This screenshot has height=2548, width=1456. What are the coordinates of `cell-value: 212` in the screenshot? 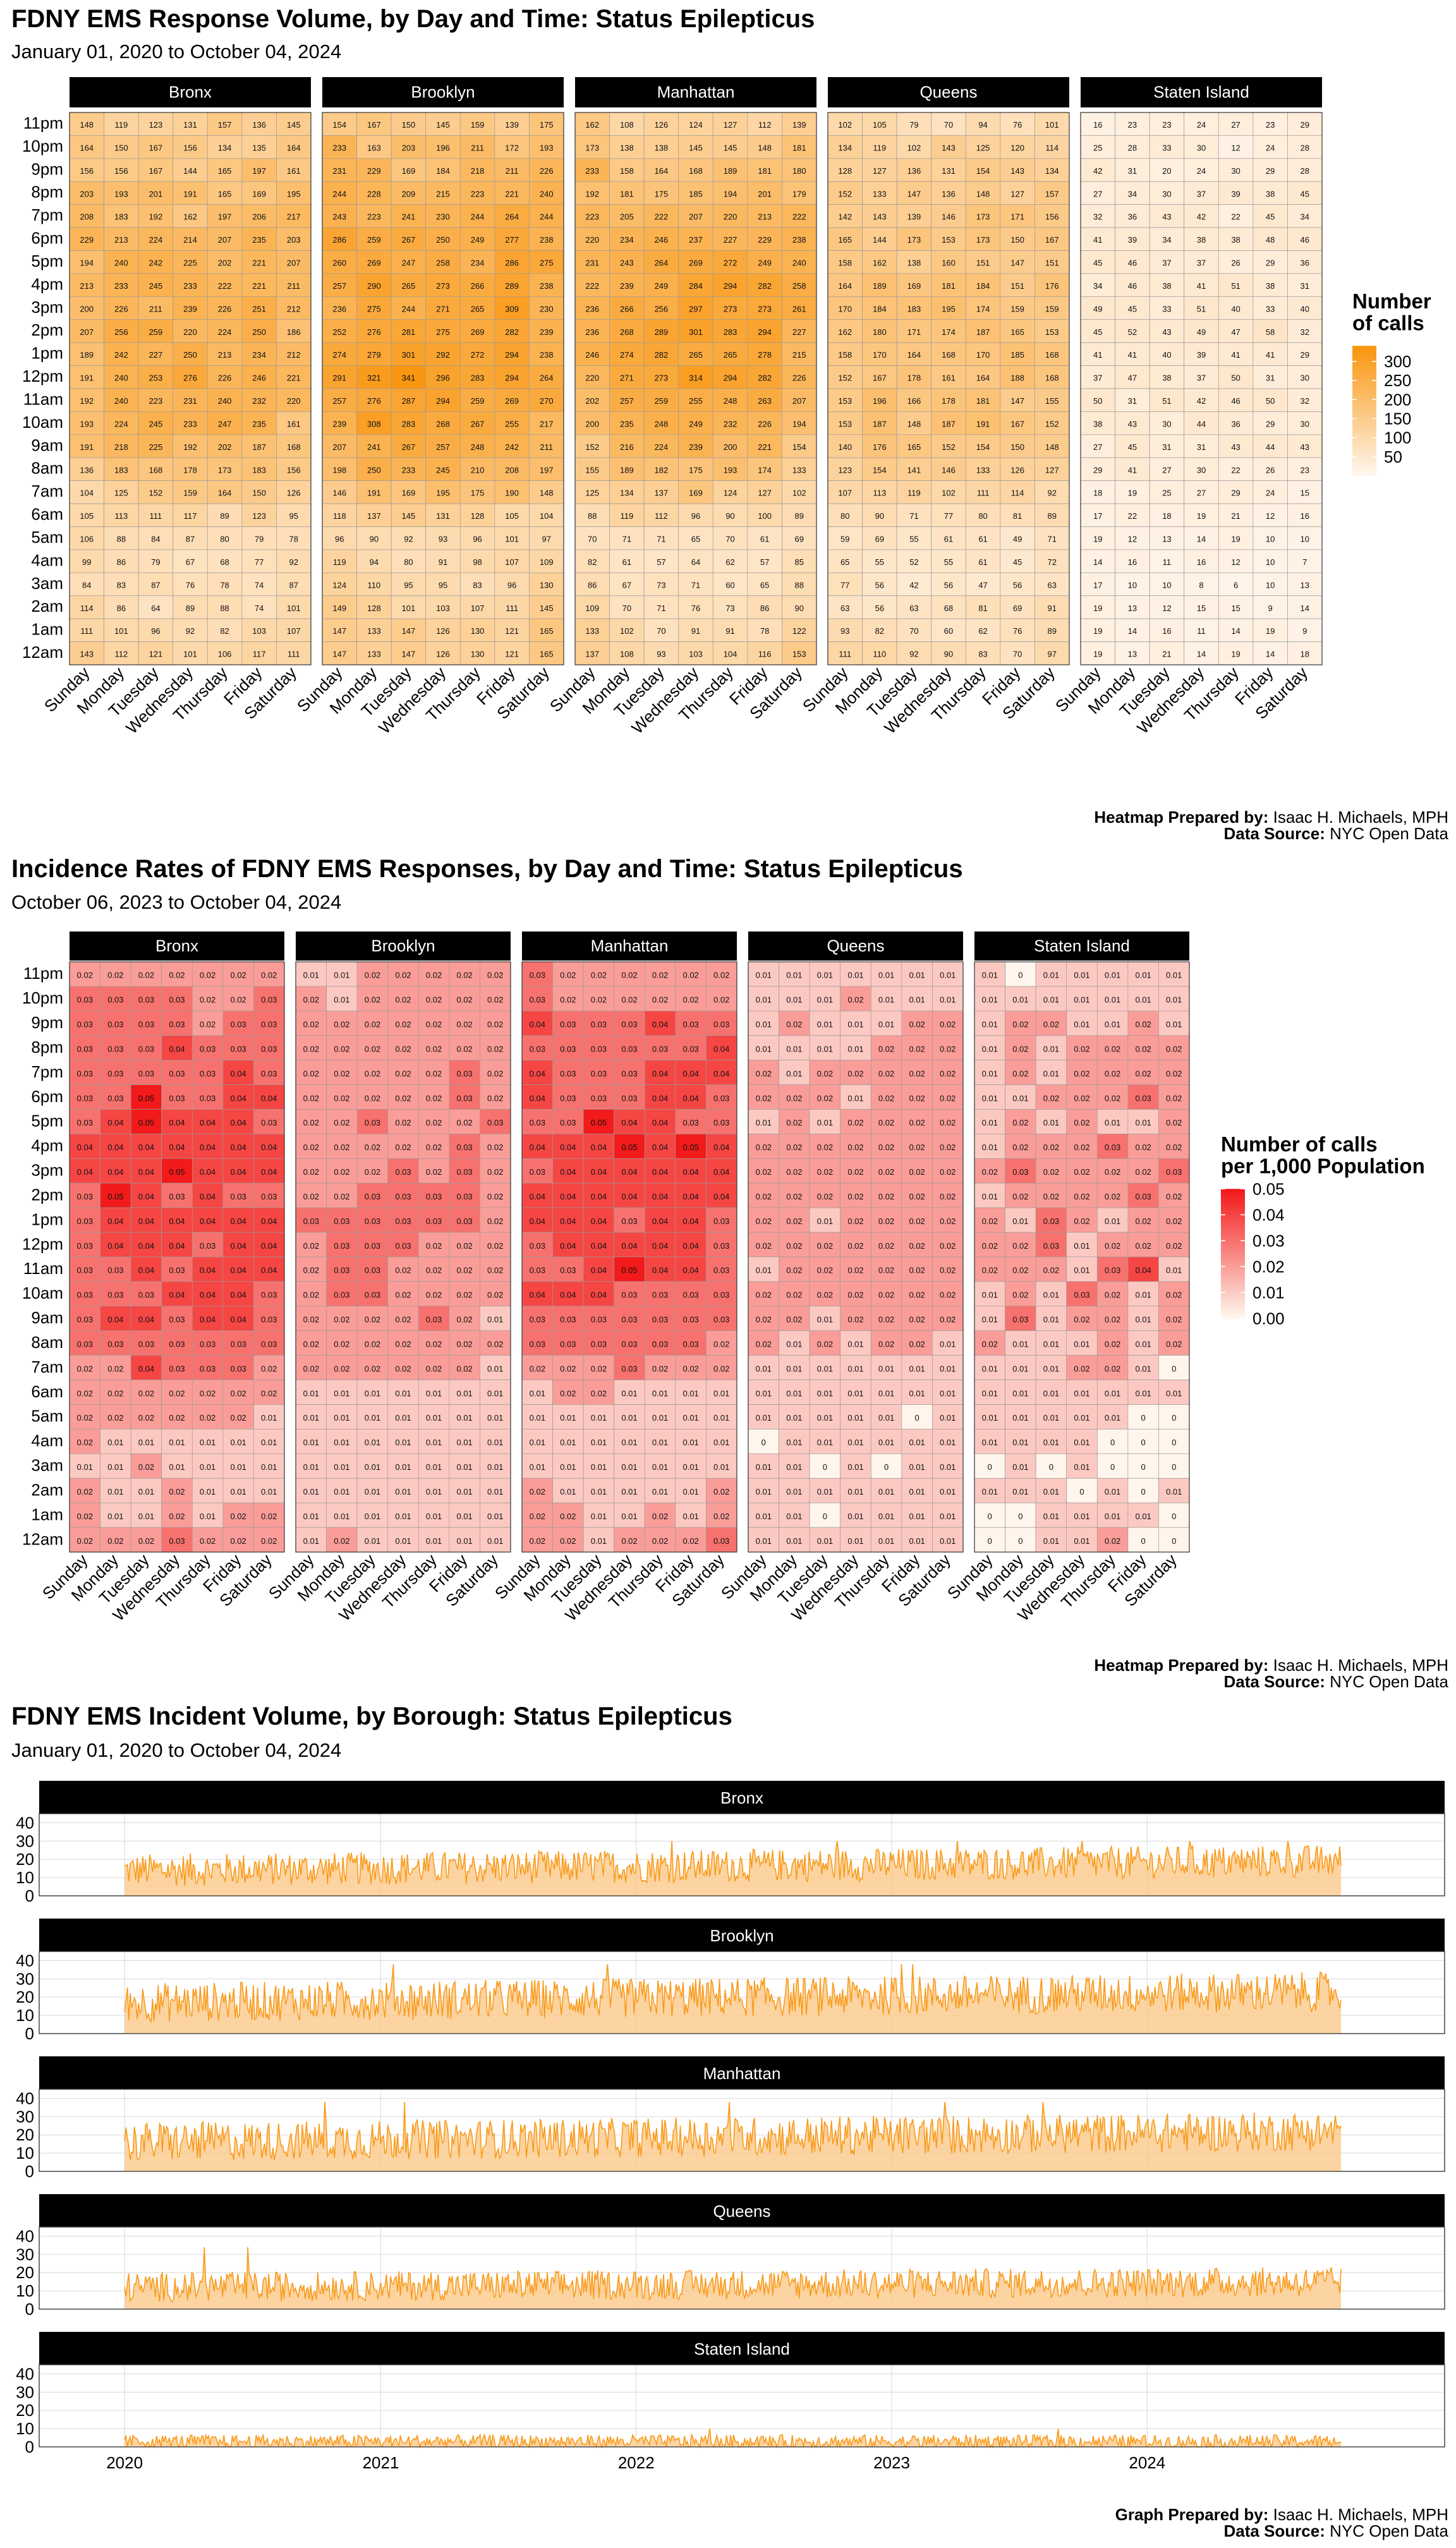 It's located at (294, 308).